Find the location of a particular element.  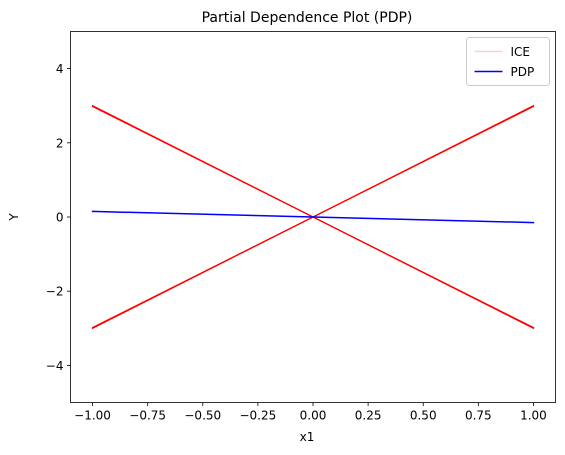

legend: ICE PDP is located at coordinates (508, 61).